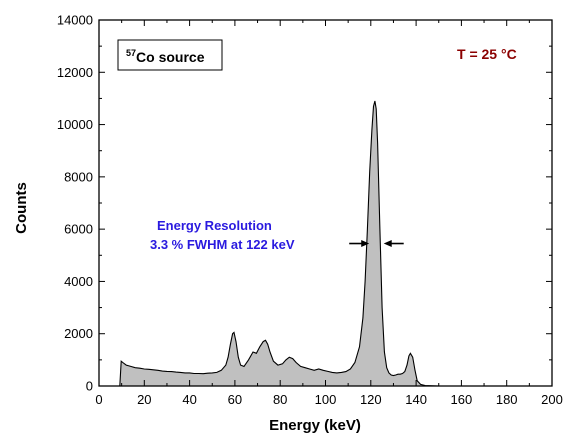 The width and height of the screenshot is (566, 437). What do you see at coordinates (78, 229) in the screenshot?
I see `y-tick-label: 6000` at bounding box center [78, 229].